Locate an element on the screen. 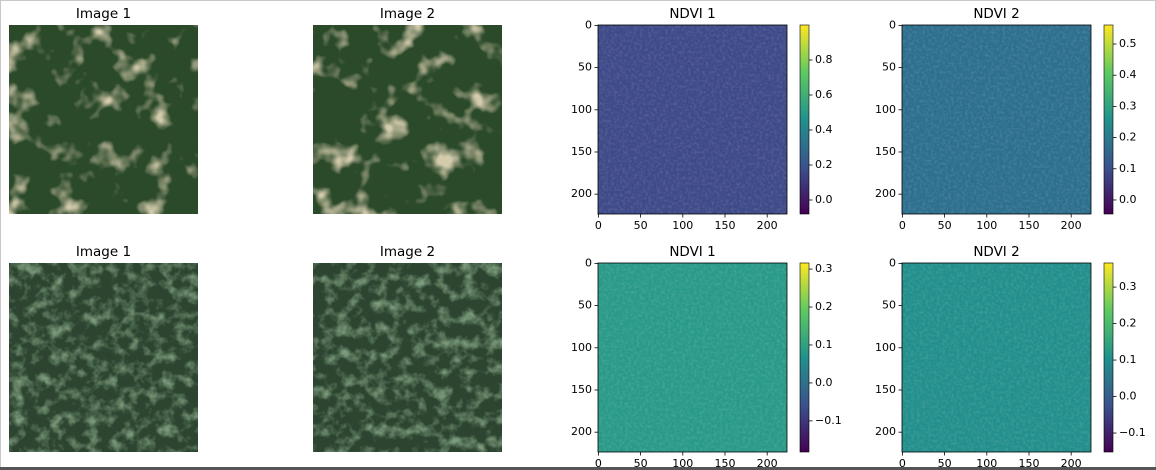 The width and height of the screenshot is (1156, 470). colorbar-tick-label: 0.8 is located at coordinates (824, 59).